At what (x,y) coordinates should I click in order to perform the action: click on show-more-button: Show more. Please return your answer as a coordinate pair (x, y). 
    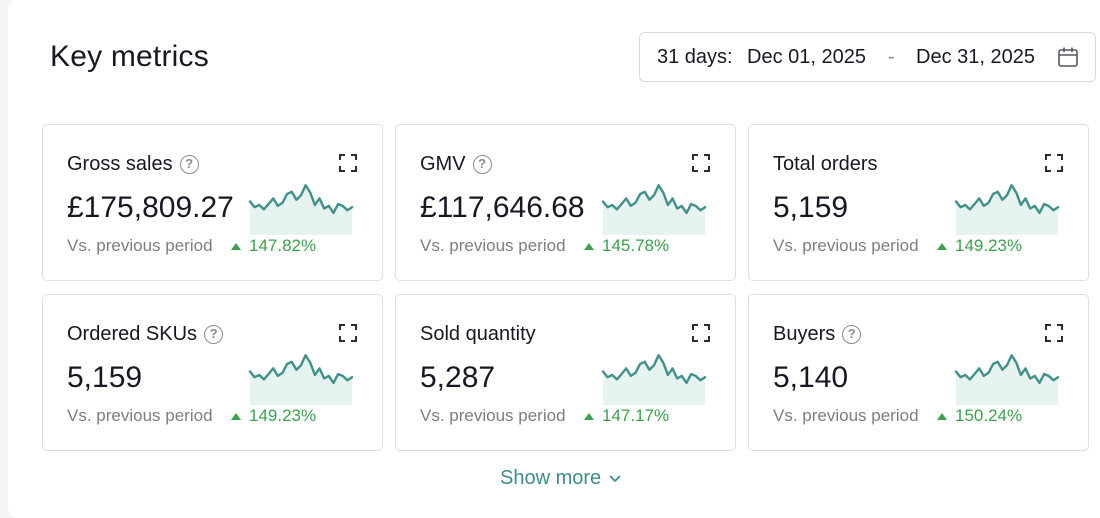
    Looking at the image, I should click on (560, 478).